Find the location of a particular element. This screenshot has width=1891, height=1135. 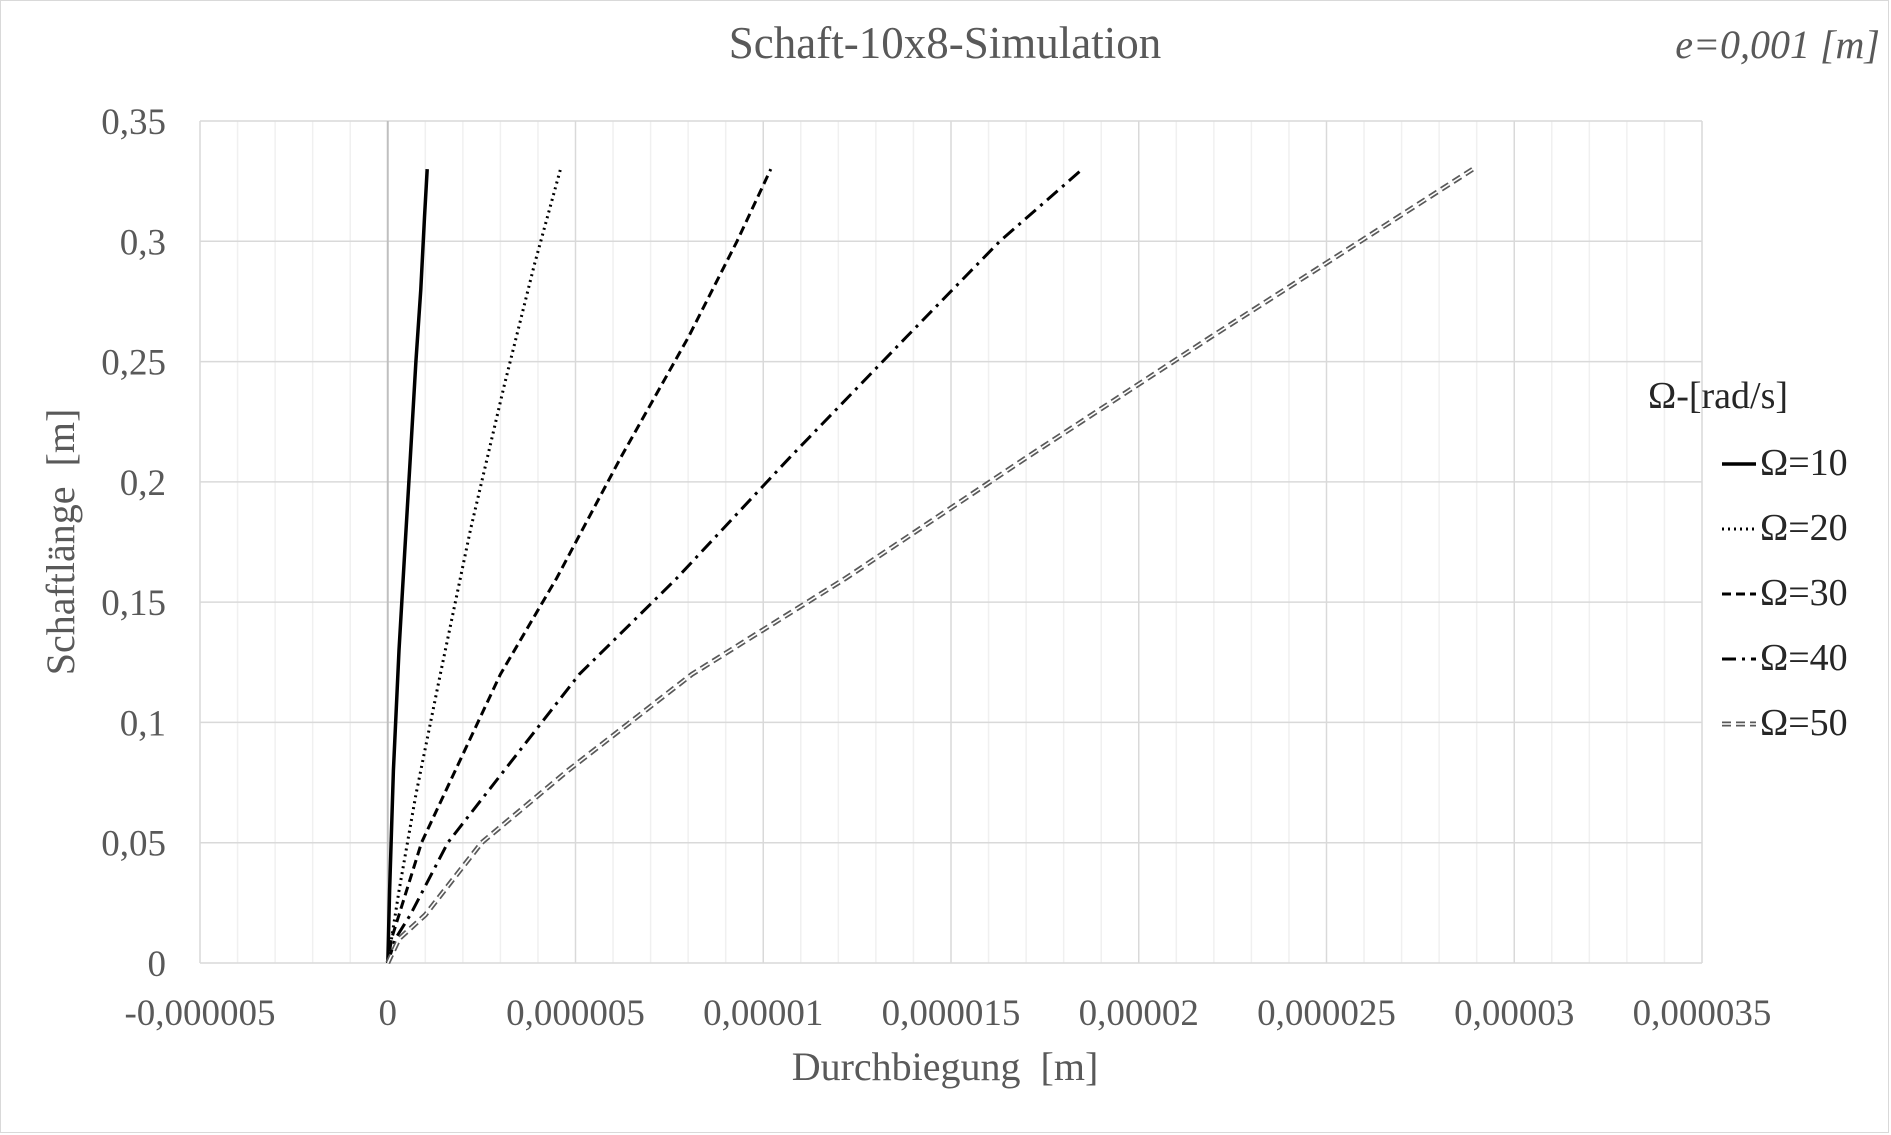

legend-label: Ω=20 is located at coordinates (1804, 528).